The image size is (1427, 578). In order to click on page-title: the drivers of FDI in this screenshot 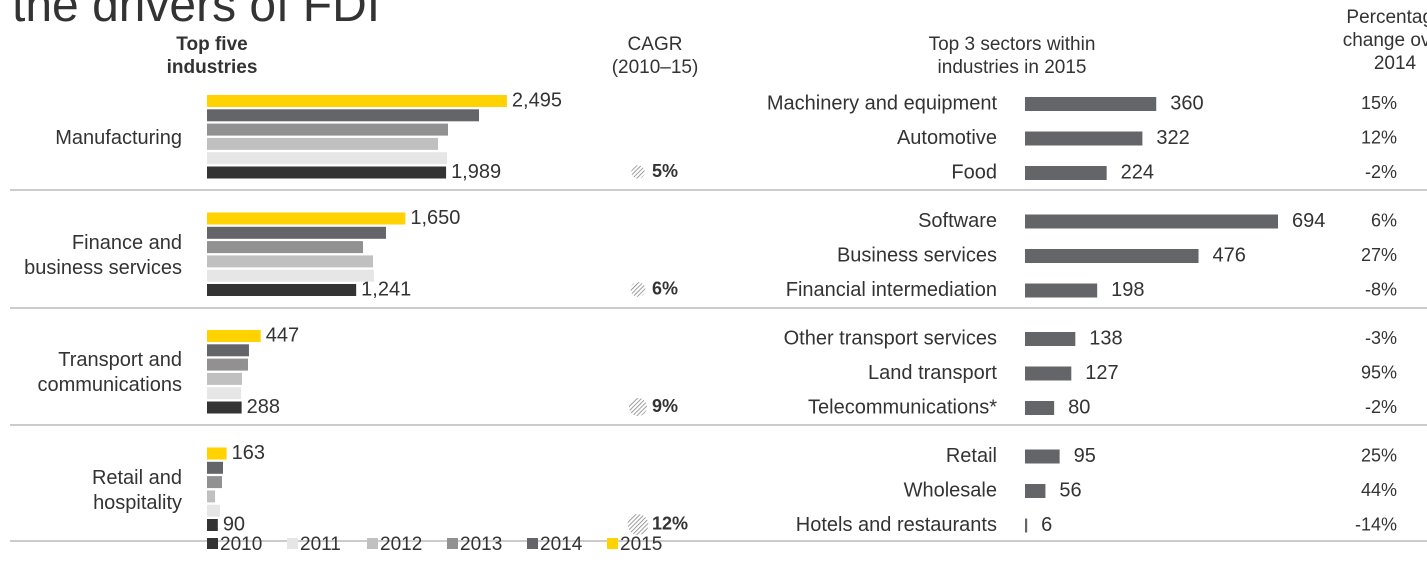, I will do `click(196, 16)`.